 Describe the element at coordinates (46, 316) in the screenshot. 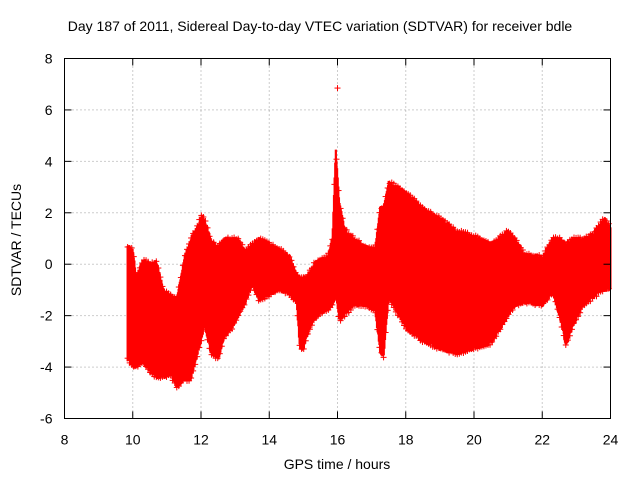

I see `y-tick-label: -2` at that location.